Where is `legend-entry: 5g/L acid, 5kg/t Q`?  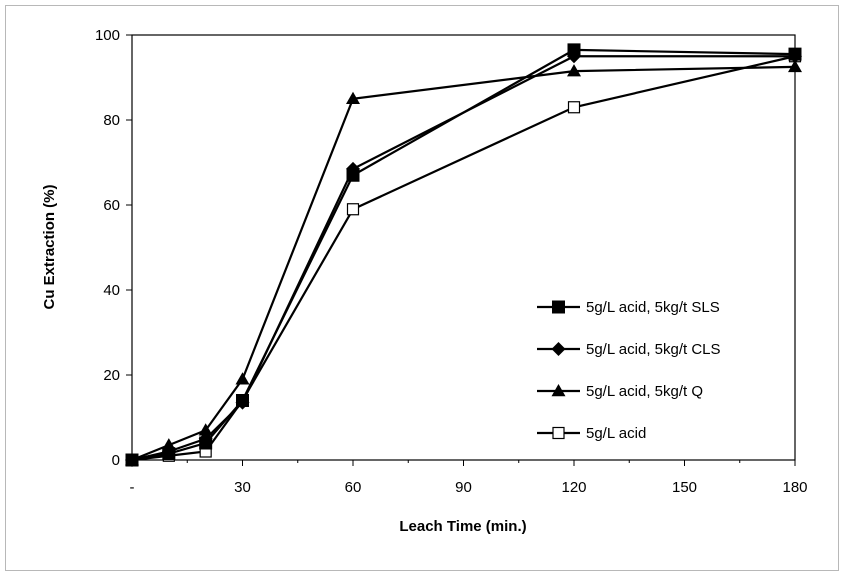 legend-entry: 5g/L acid, 5kg/t Q is located at coordinates (620, 391).